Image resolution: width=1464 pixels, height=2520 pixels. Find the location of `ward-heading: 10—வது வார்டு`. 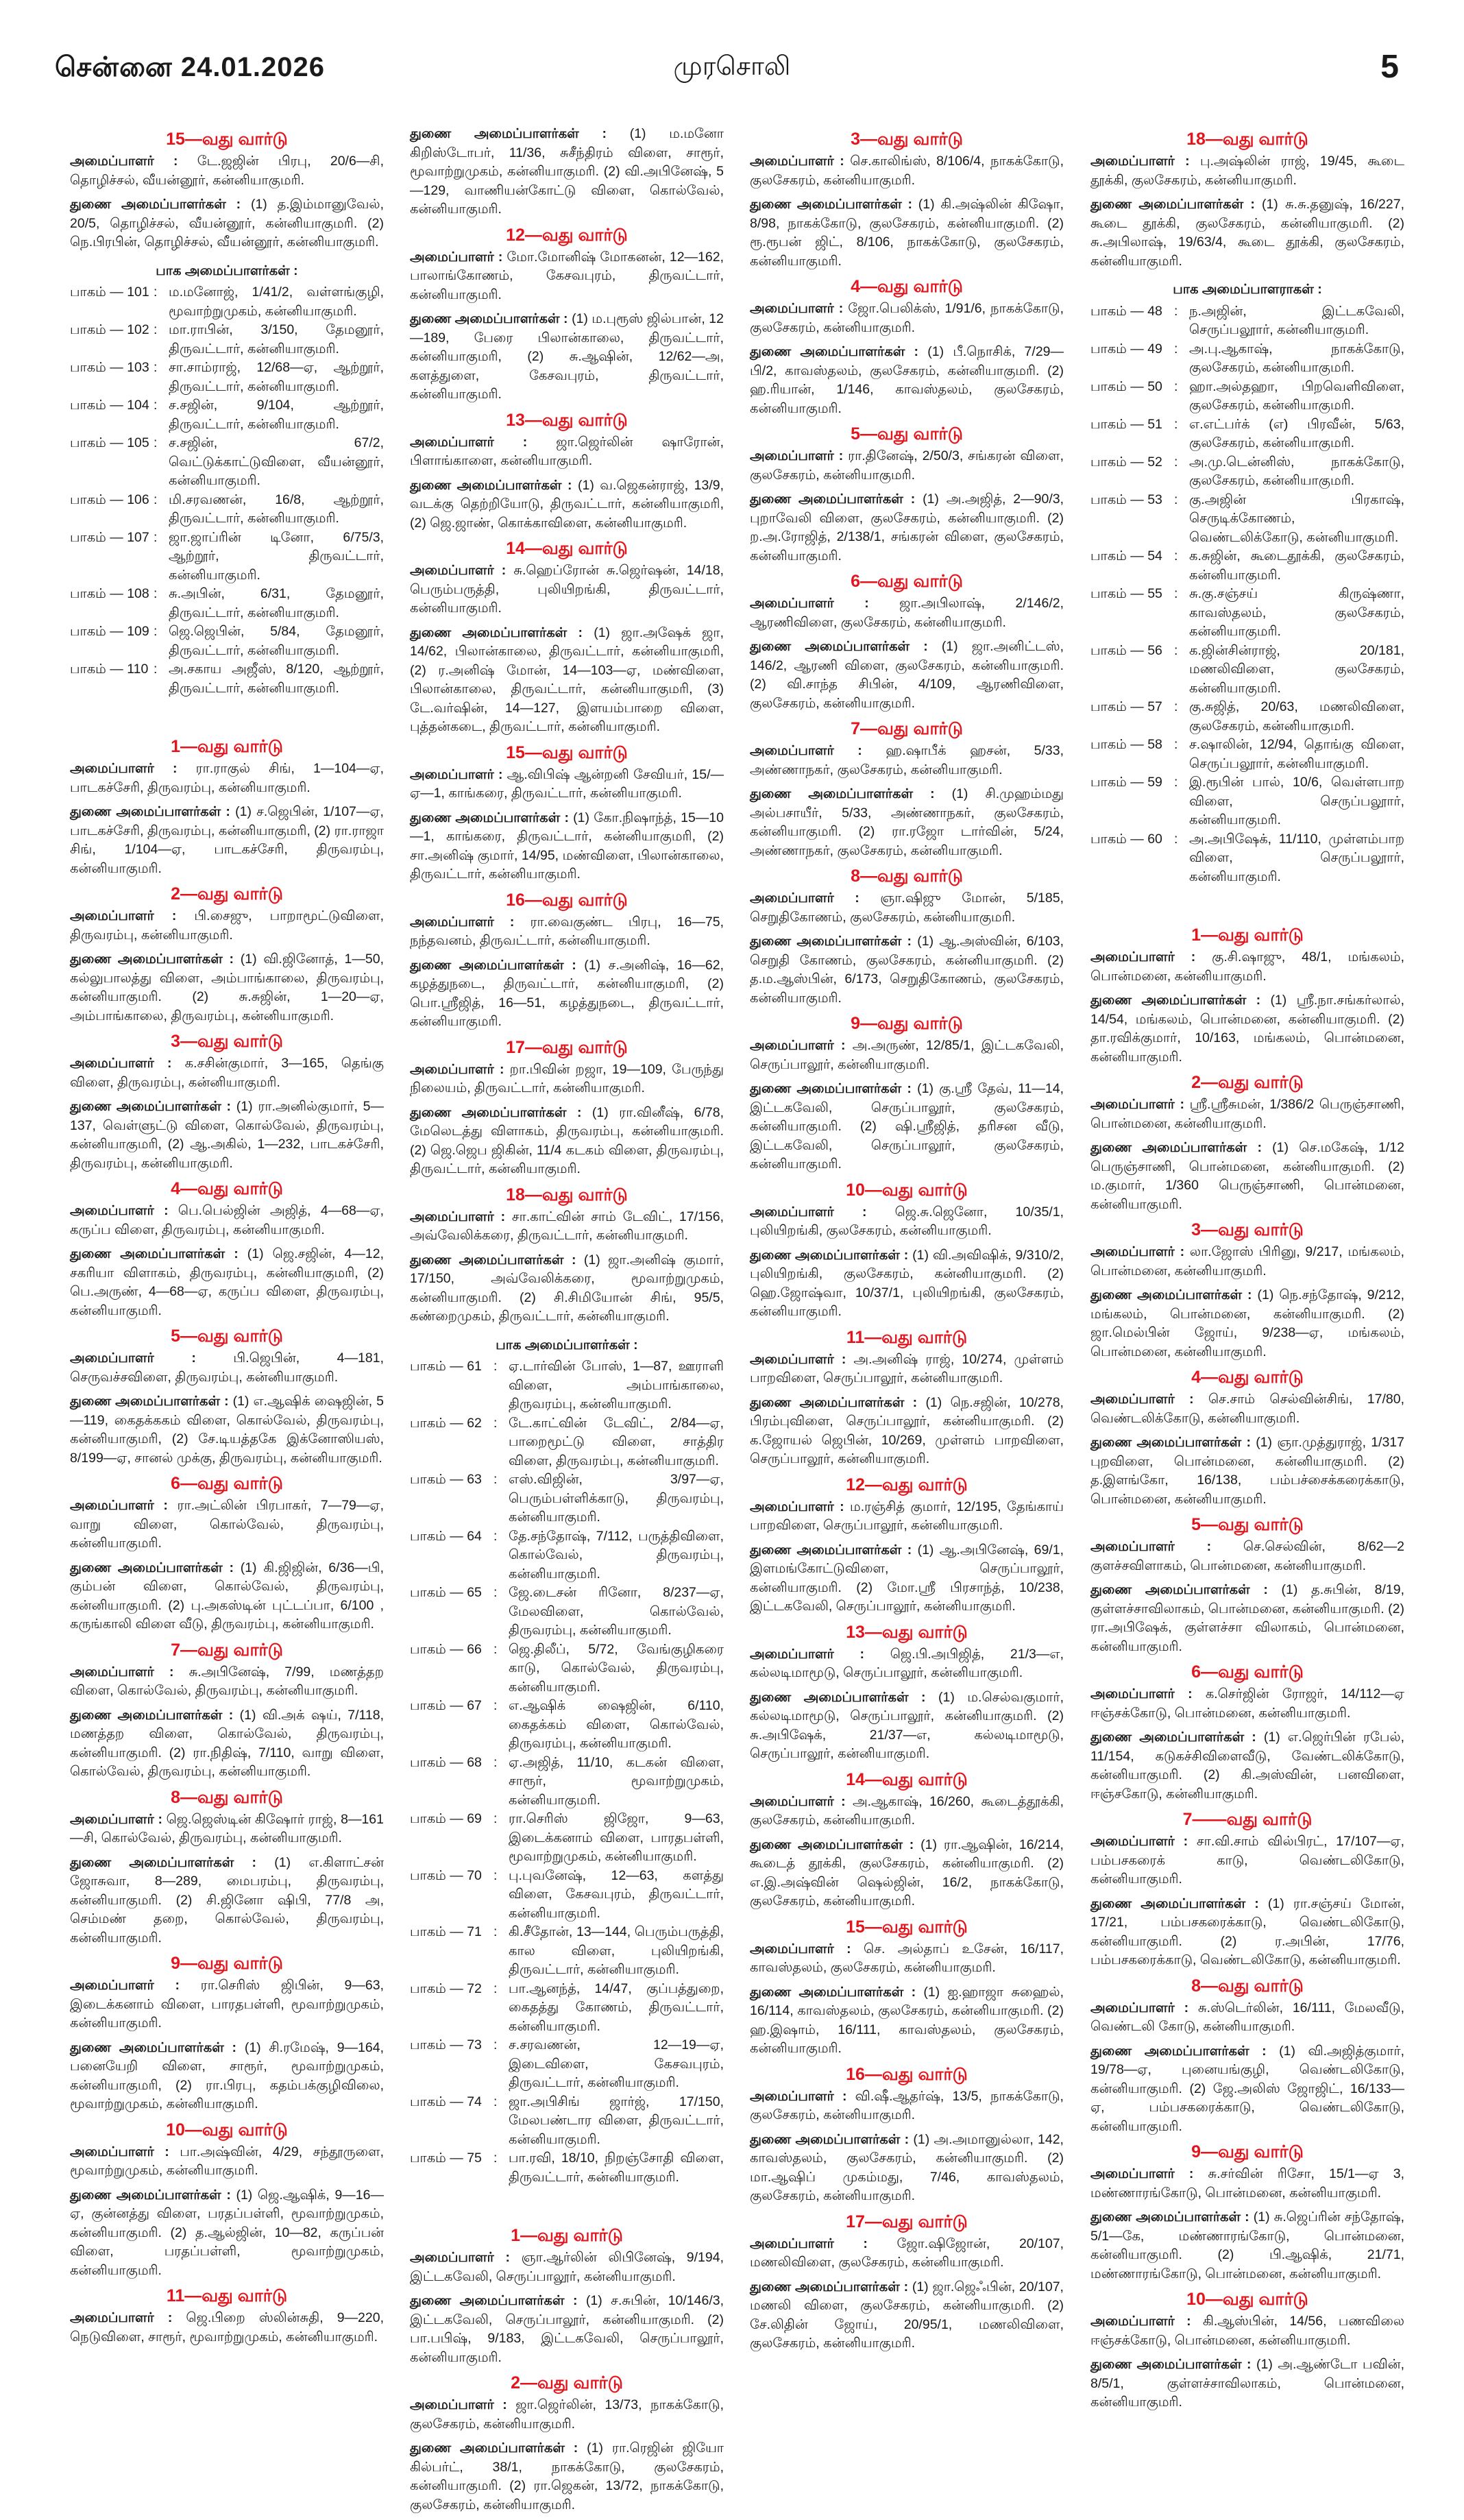

ward-heading: 10—வது வார்டு is located at coordinates (1247, 2299).